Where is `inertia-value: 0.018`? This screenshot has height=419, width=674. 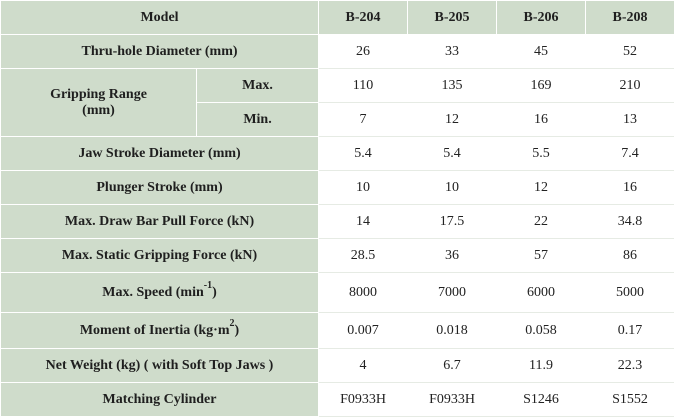 inertia-value: 0.018 is located at coordinates (452, 330).